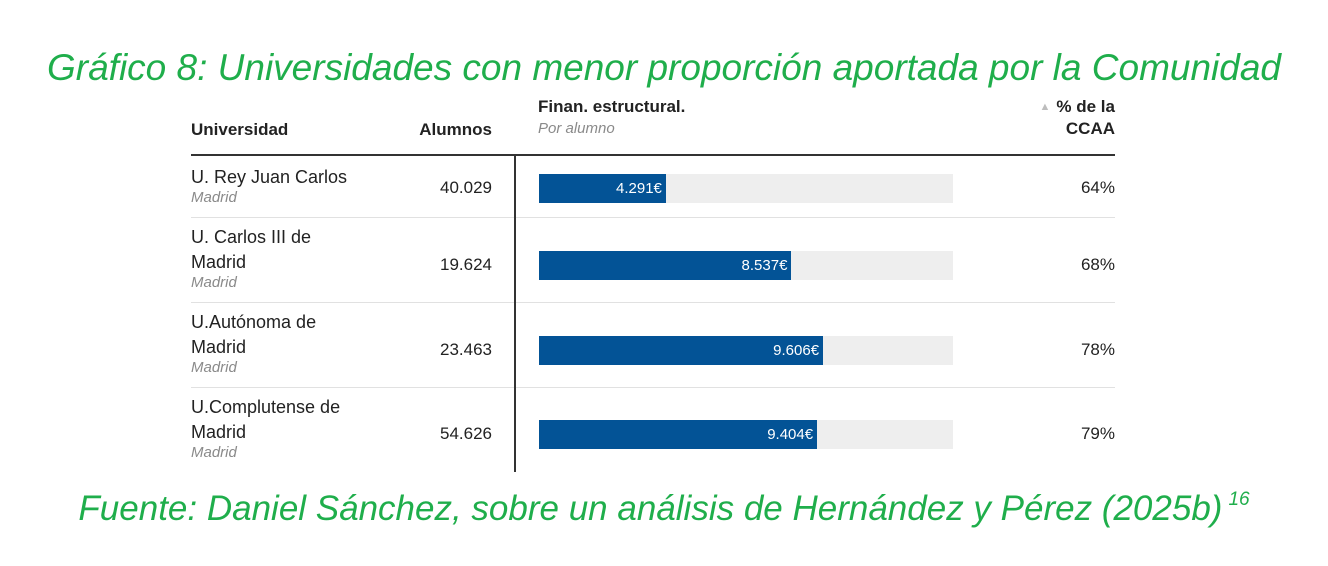 The image size is (1328, 566). What do you see at coordinates (653, 155) in the screenshot?
I see `header-rule` at bounding box center [653, 155].